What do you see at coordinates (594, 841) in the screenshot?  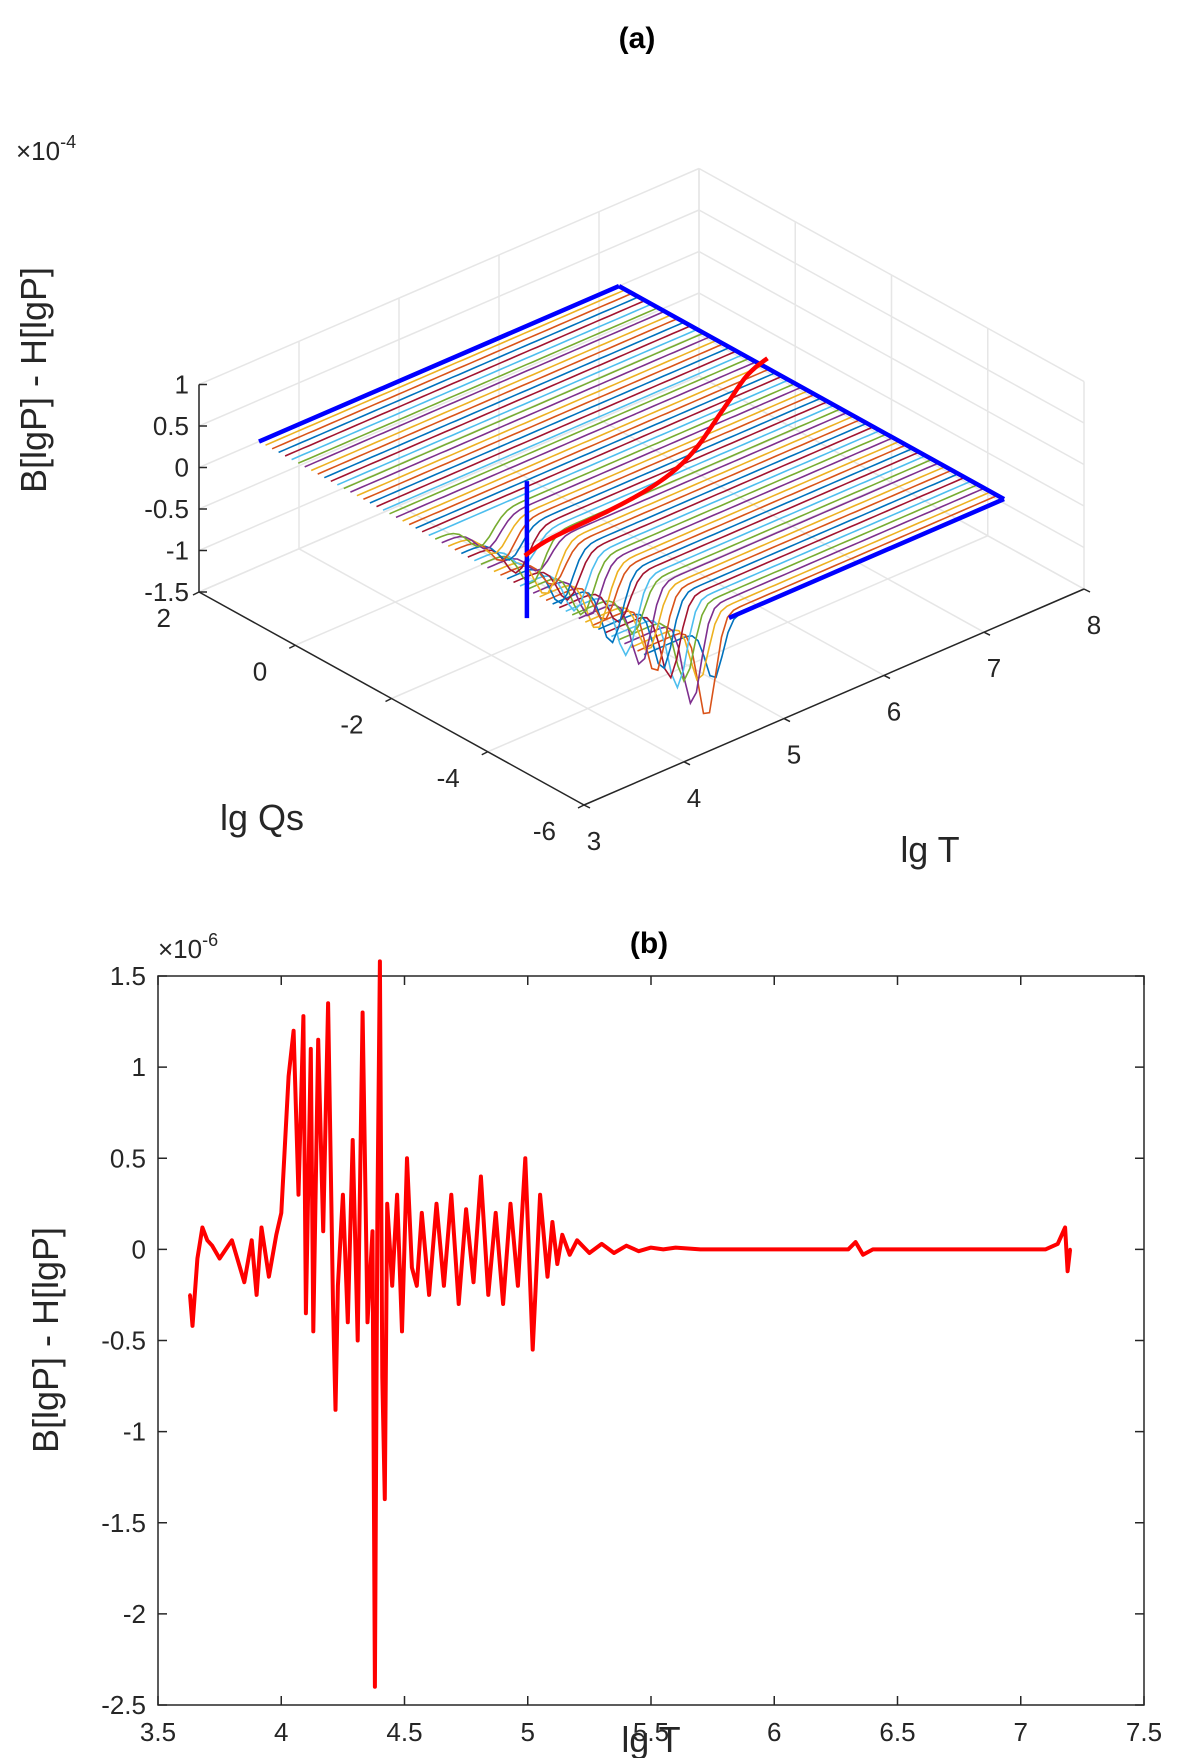 I see `x-tick-label: 3` at bounding box center [594, 841].